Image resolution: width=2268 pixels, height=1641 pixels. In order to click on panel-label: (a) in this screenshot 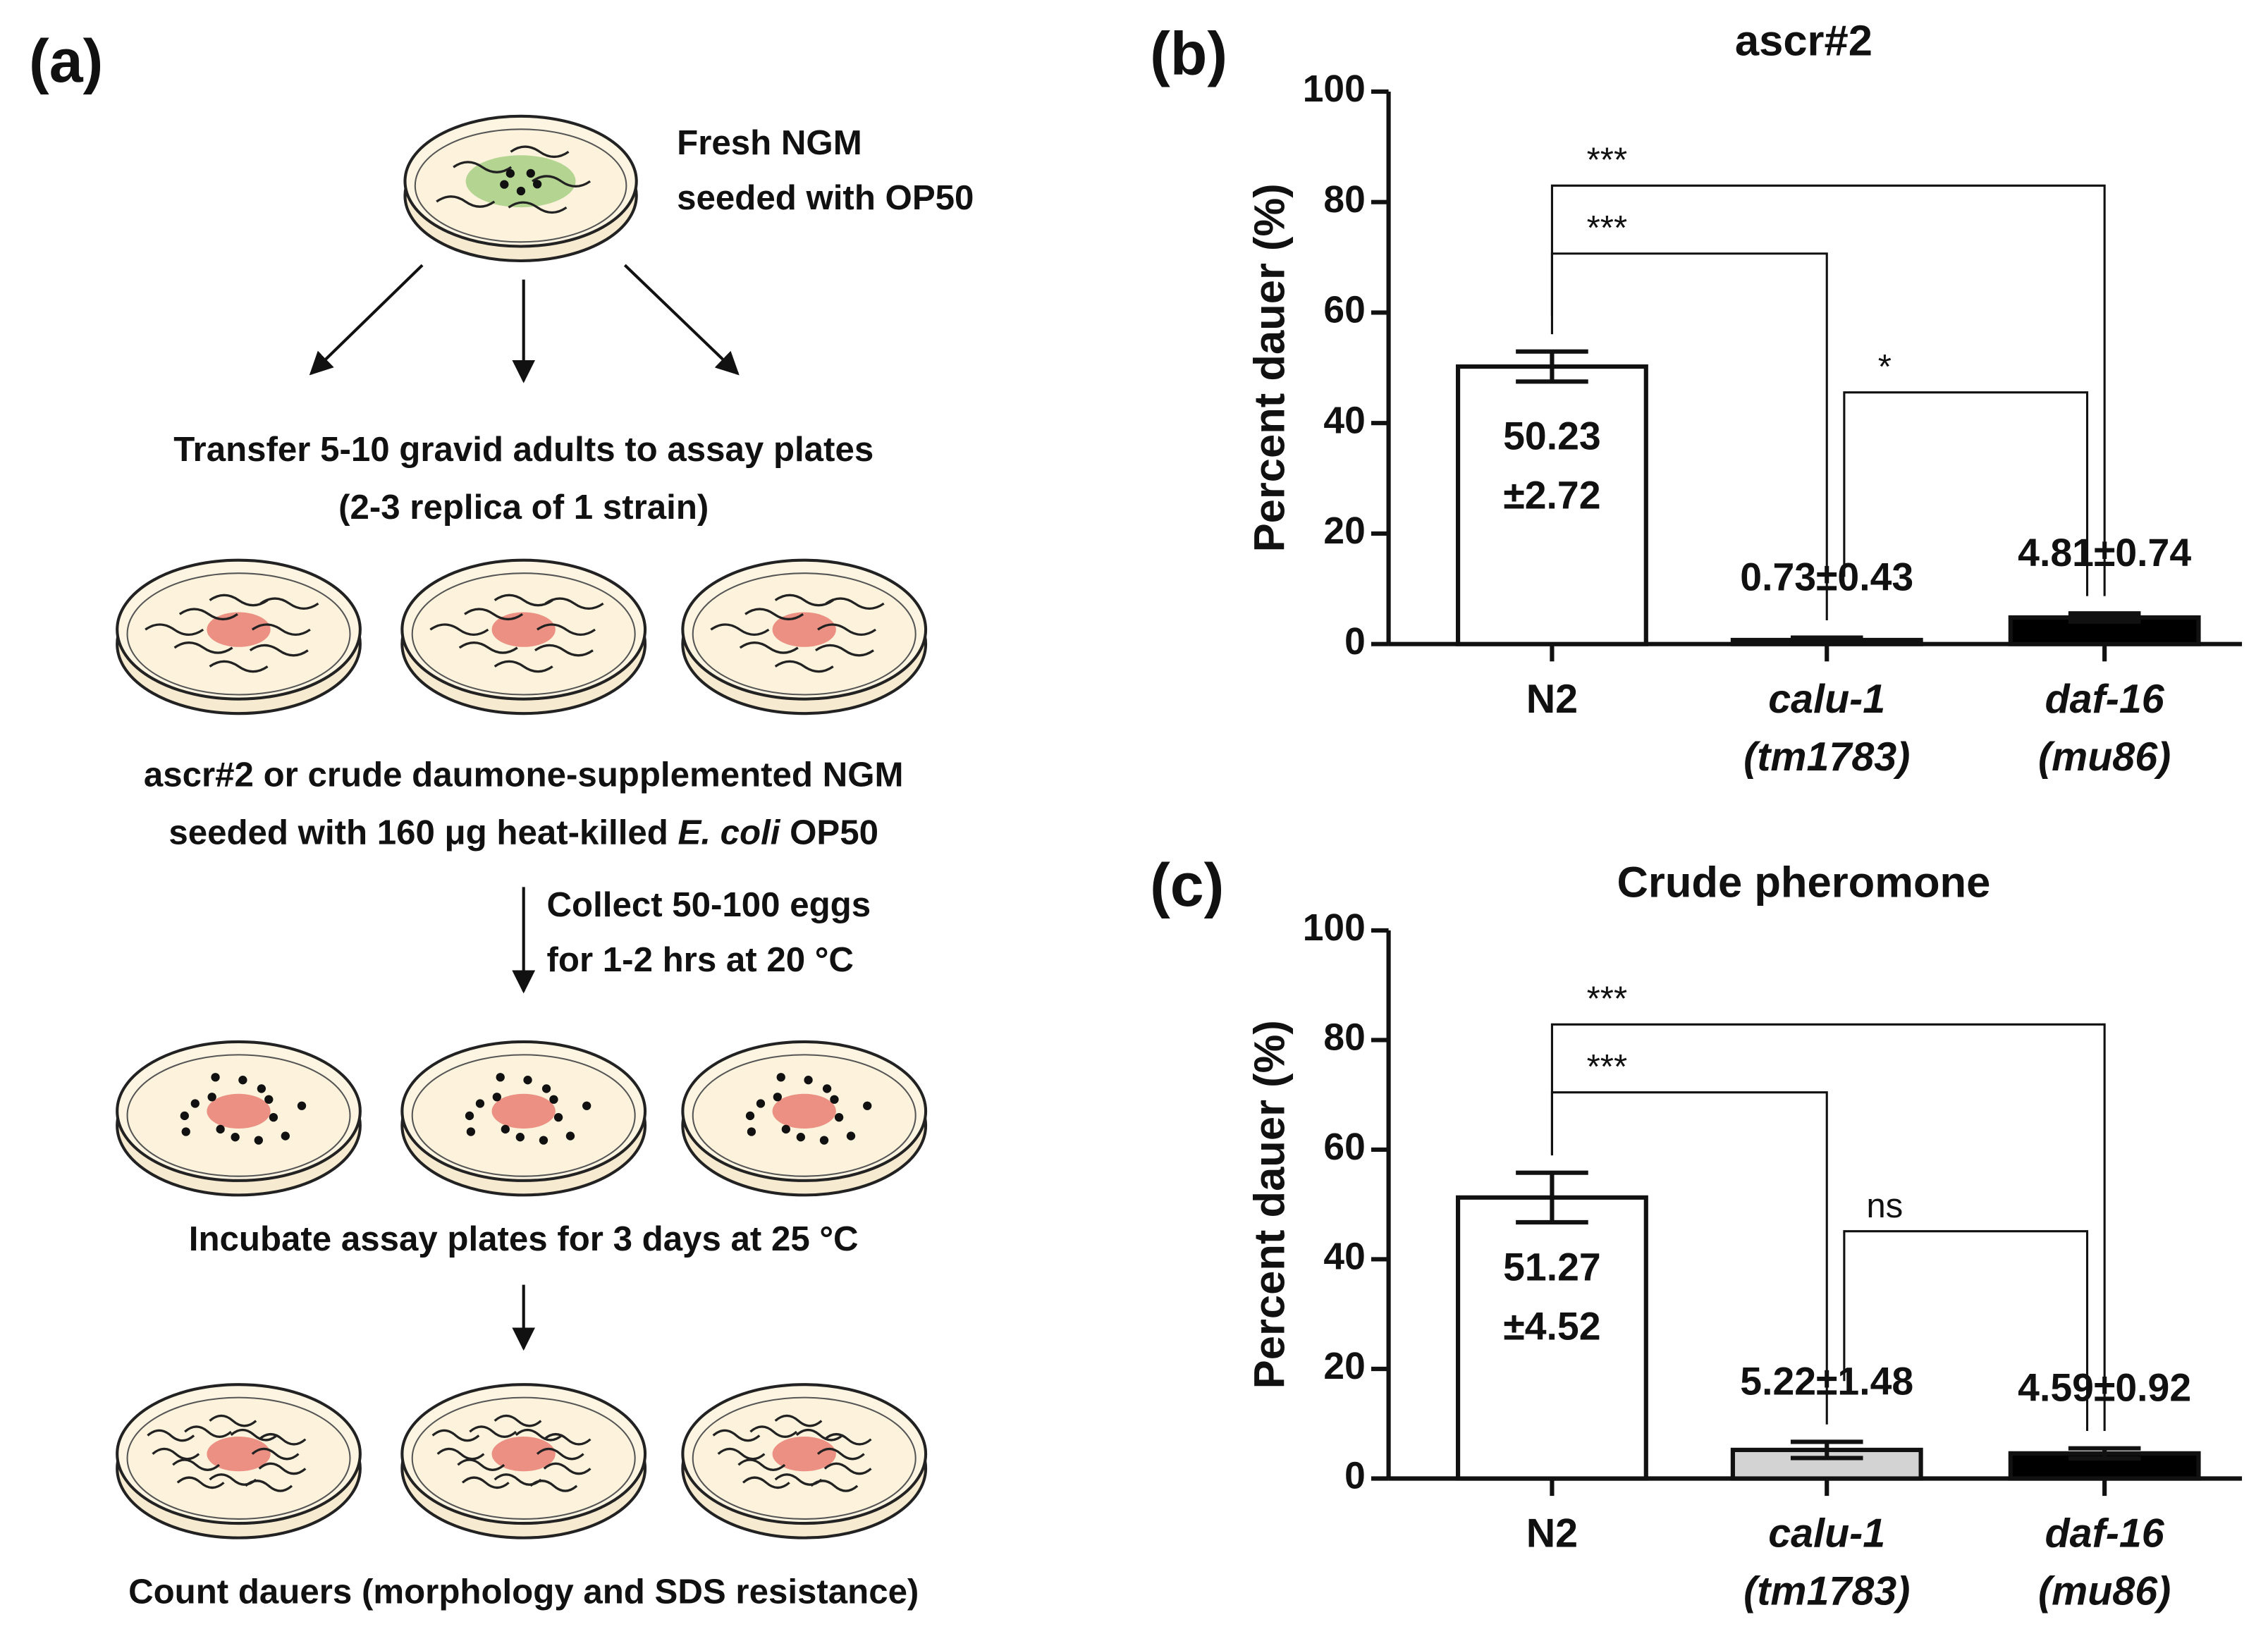, I will do `click(66, 61)`.